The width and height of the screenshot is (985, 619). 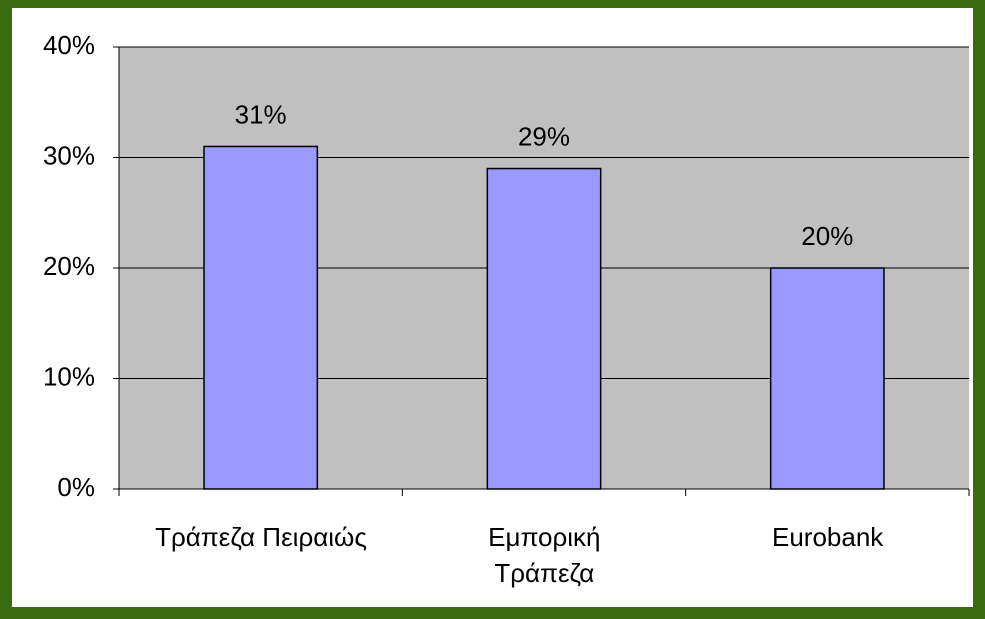 What do you see at coordinates (261, 114) in the screenshot?
I see `data-label: 31%` at bounding box center [261, 114].